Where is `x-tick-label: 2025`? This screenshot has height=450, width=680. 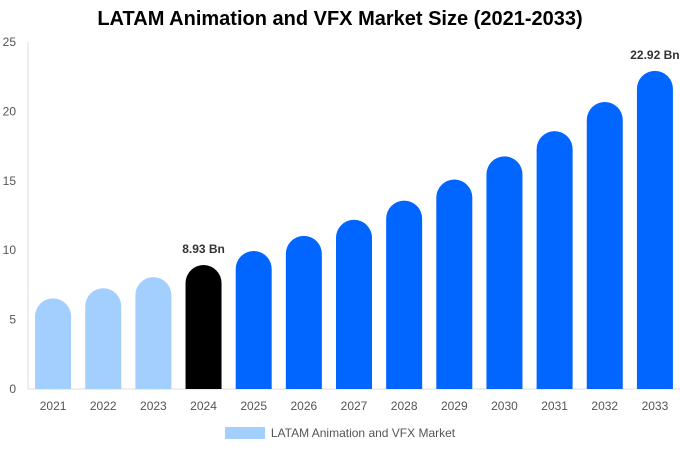 x-tick-label: 2025 is located at coordinates (253, 406).